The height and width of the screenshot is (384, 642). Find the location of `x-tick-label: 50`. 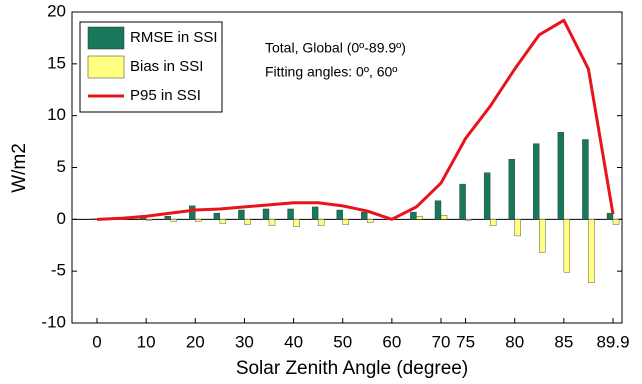

x-tick-label: 50 is located at coordinates (342, 341).